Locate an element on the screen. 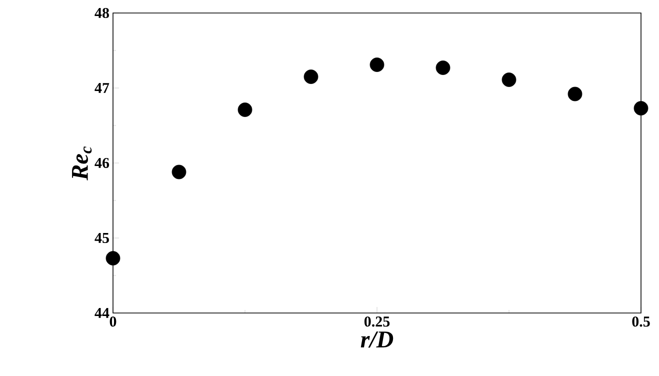  y-axis-title: Re$_{c}$ is located at coordinates (82, 163).